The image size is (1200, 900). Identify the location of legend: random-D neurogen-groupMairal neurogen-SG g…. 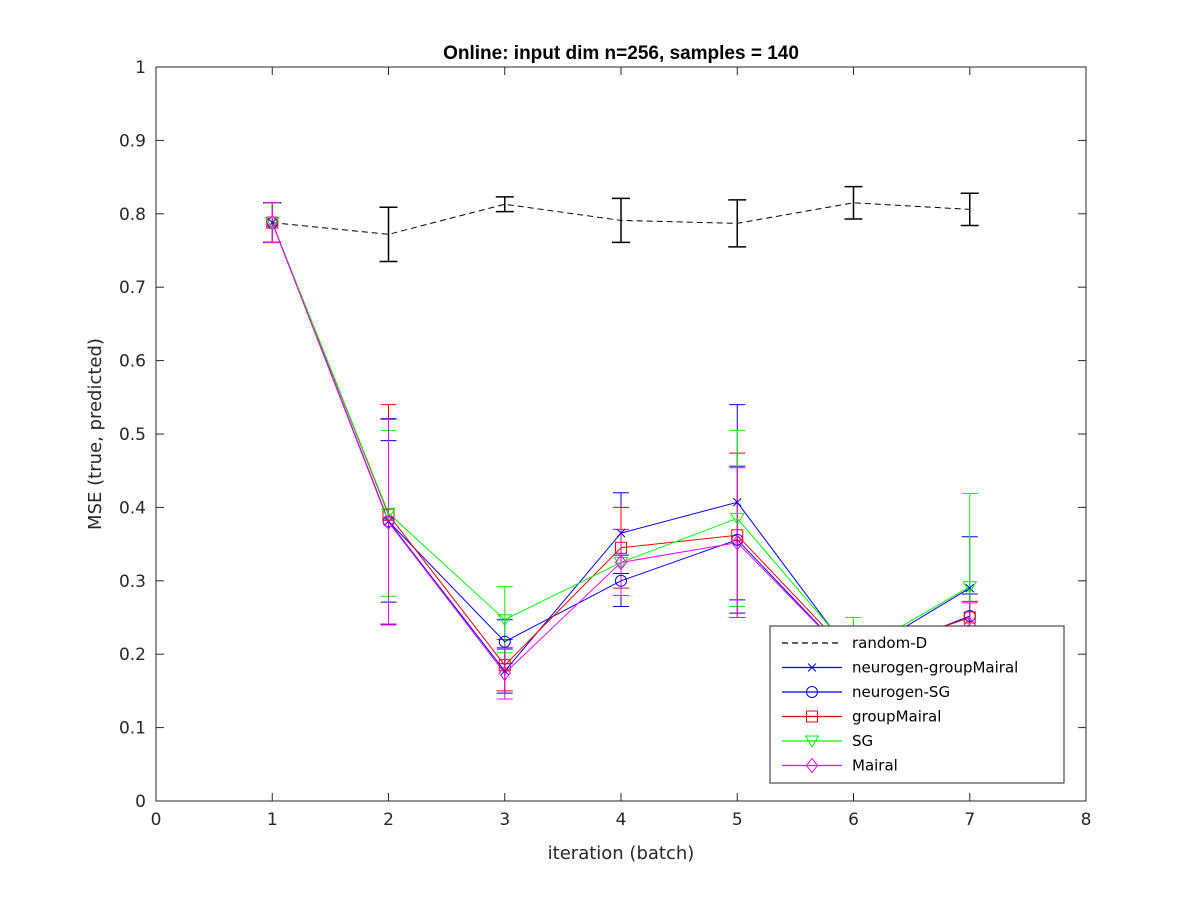
(917, 704).